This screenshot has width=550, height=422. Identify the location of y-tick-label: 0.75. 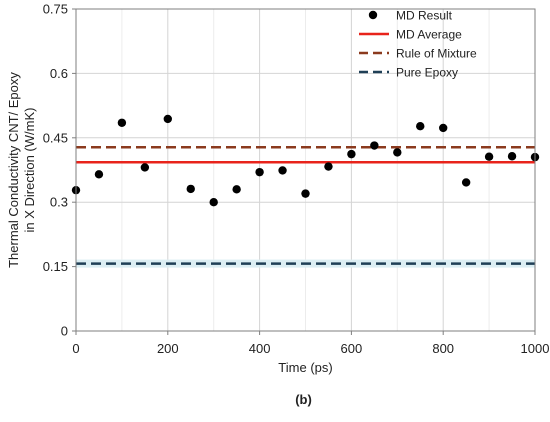
(55, 9).